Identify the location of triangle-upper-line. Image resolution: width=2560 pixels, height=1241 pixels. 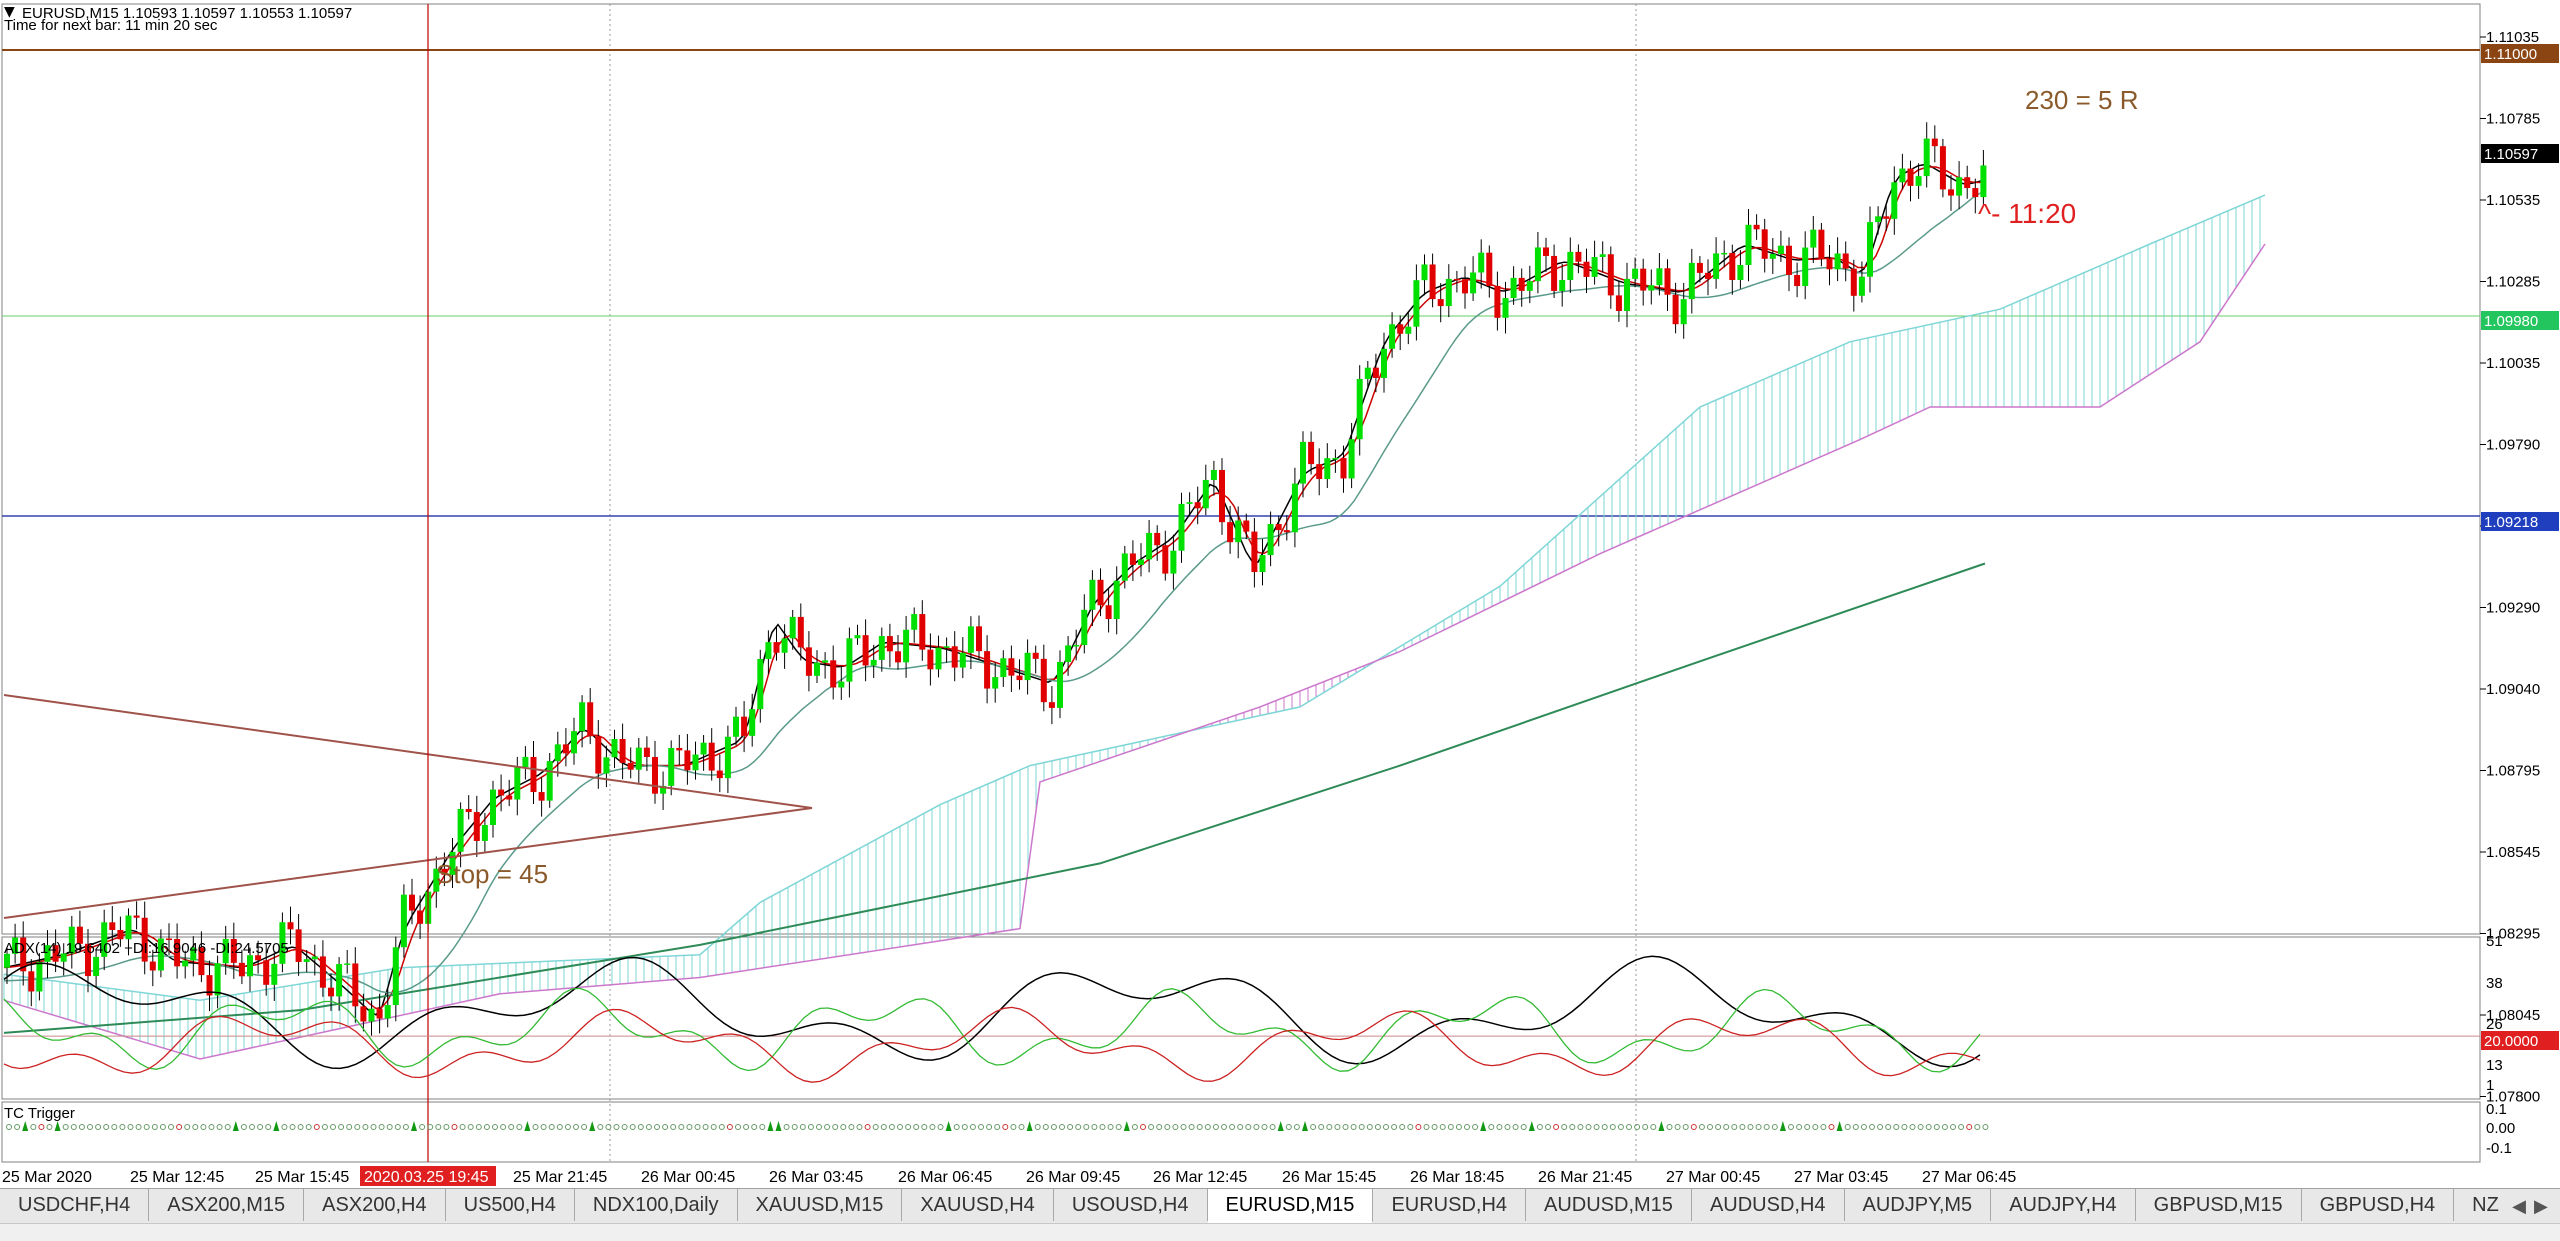
(408, 751).